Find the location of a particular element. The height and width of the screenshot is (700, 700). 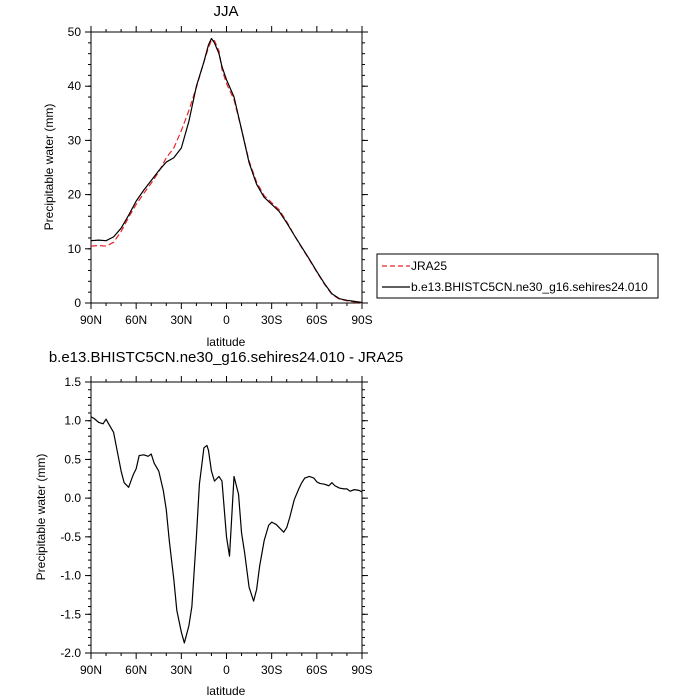

legend-label-jra25: JRA25 is located at coordinates (429, 266).